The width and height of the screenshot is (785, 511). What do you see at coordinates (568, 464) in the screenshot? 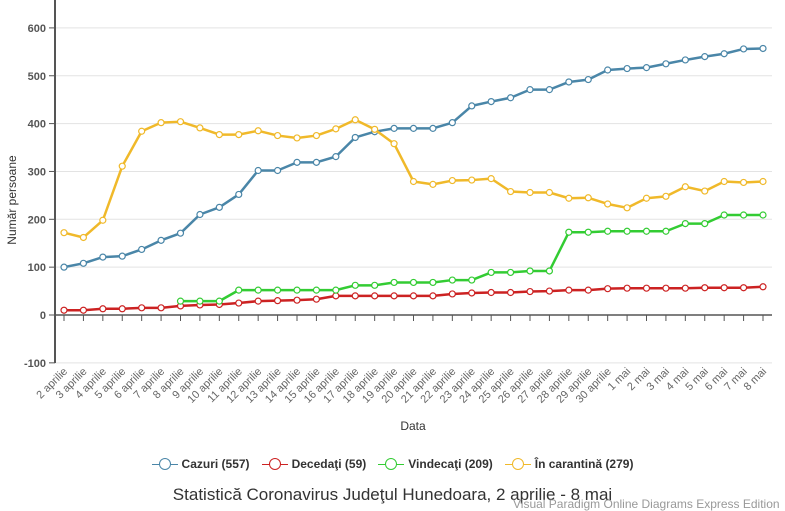
I see `legend-item-carantina: În carantină (279)` at bounding box center [568, 464].